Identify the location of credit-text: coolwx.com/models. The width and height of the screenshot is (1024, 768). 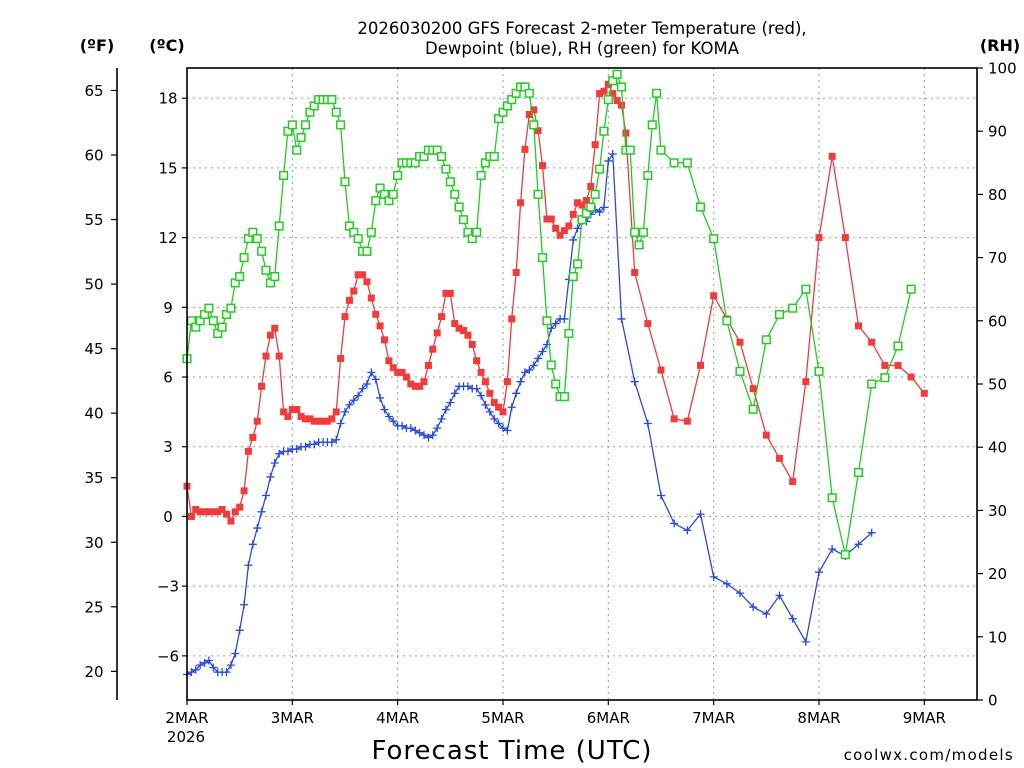
(929, 755).